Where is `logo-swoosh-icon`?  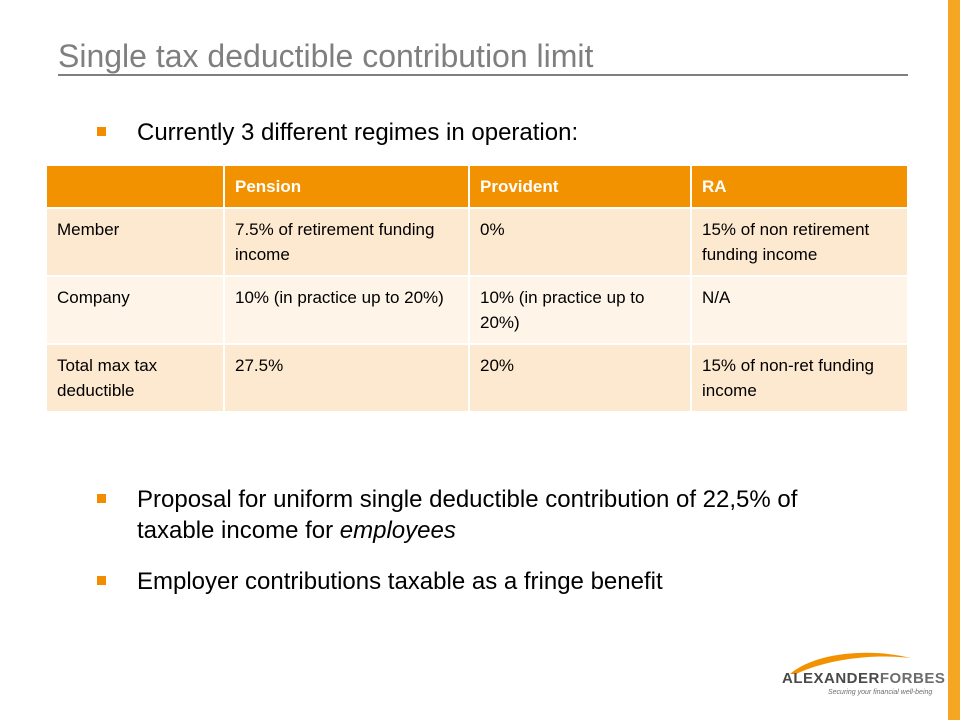 logo-swoosh-icon is located at coordinates (850, 663).